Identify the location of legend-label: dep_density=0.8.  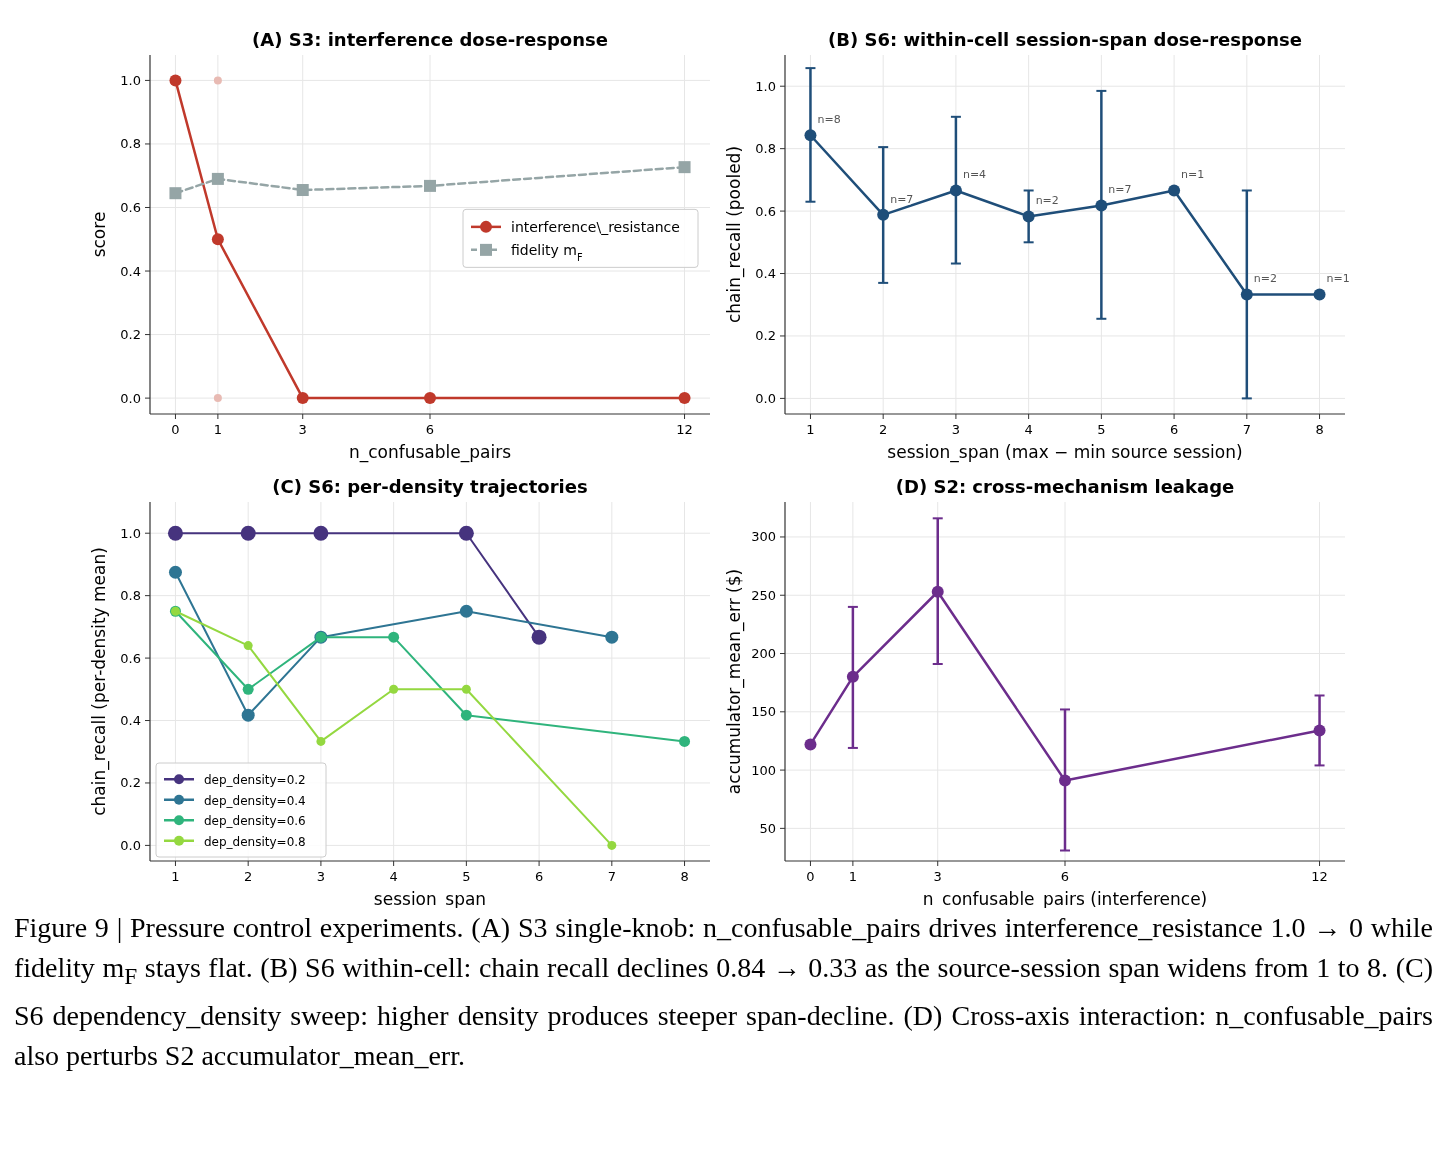
(255, 841).